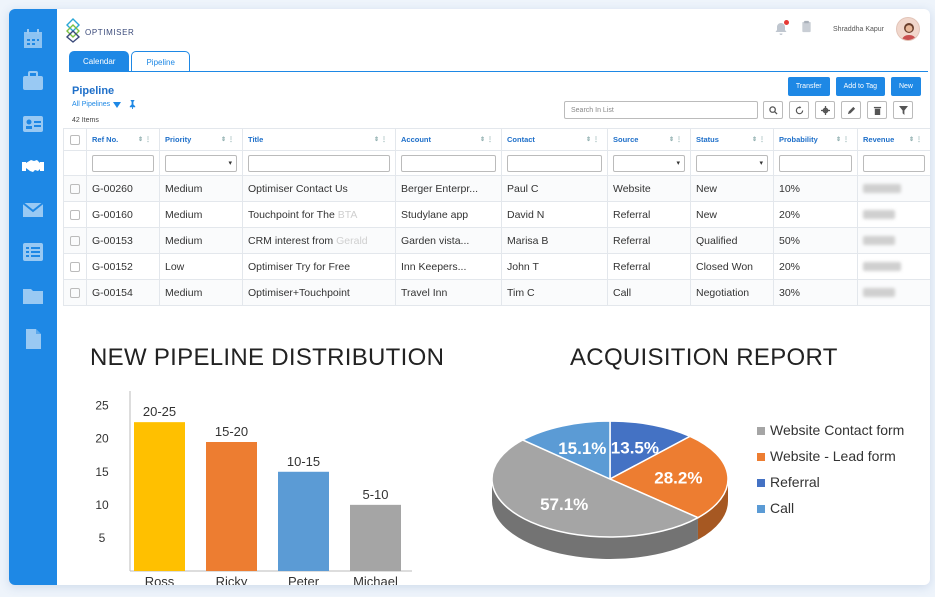  I want to click on pin-icon, so click(132, 104).